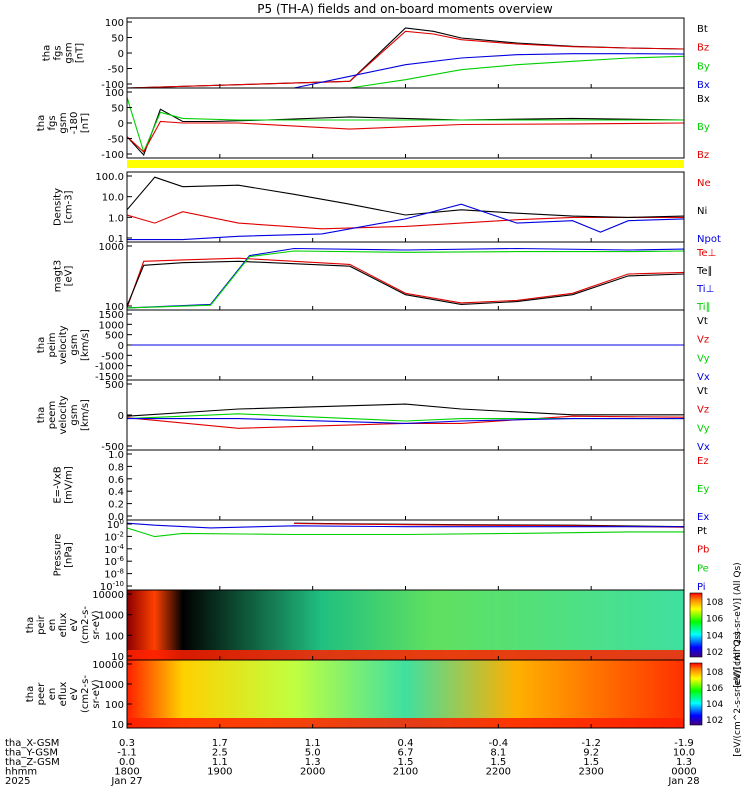 The image size is (750, 800). Describe the element at coordinates (58, 276) in the screenshot. I see `y-axis-label: magt3` at that location.